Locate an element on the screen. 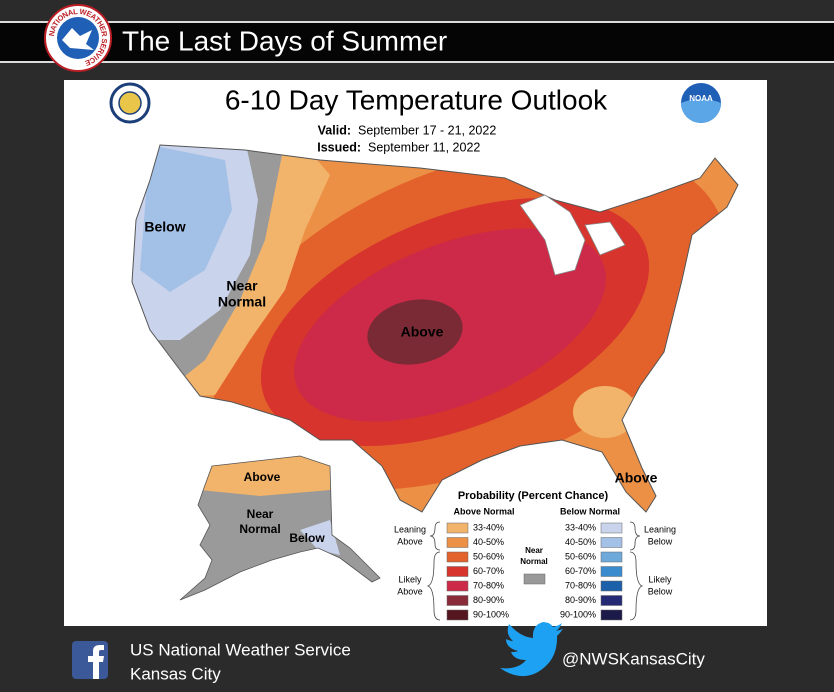 The width and height of the screenshot is (834, 692). doc-seal is located at coordinates (130, 103).